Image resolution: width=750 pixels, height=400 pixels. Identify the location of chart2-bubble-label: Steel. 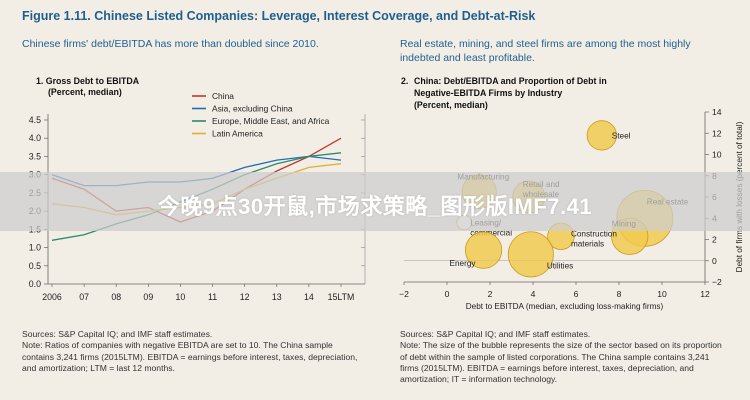
(621, 135).